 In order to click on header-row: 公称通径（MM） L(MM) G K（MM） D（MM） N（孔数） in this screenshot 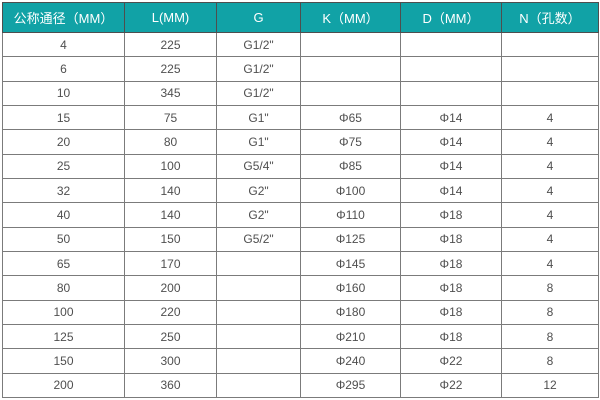, I will do `click(300, 17)`.